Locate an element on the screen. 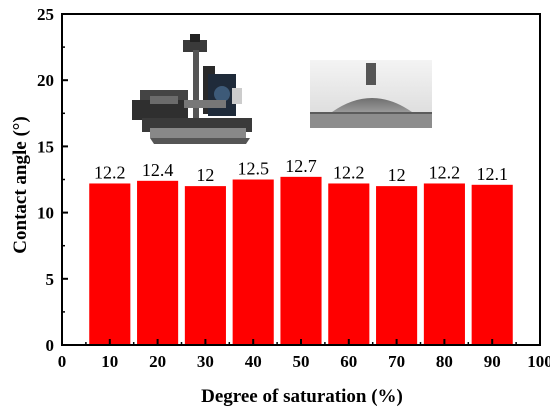 The height and width of the screenshot is (414, 550). x-tick-label: 90 is located at coordinates (492, 361).